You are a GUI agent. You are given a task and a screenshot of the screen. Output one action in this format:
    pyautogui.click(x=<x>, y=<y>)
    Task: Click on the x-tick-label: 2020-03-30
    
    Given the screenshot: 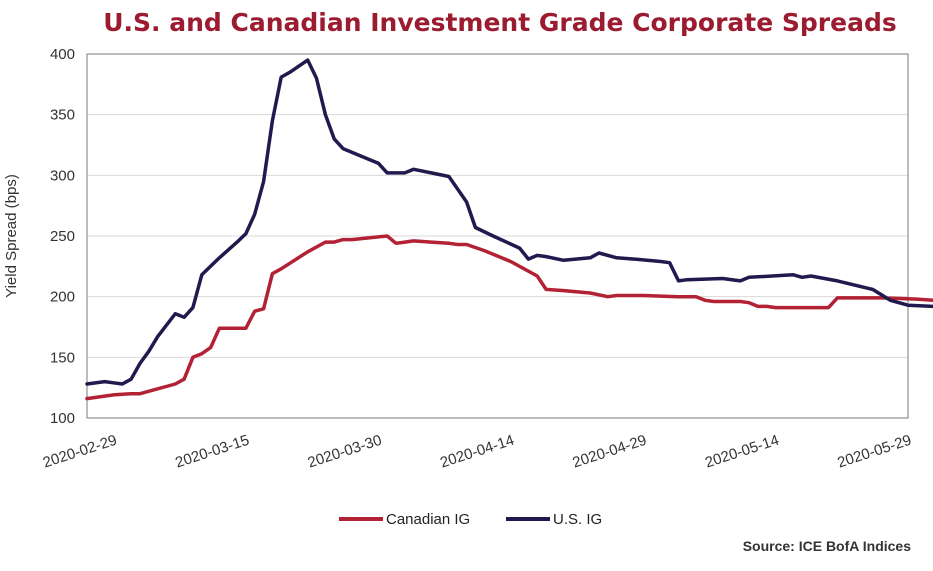 What is the action you would take?
    pyautogui.click(x=345, y=452)
    